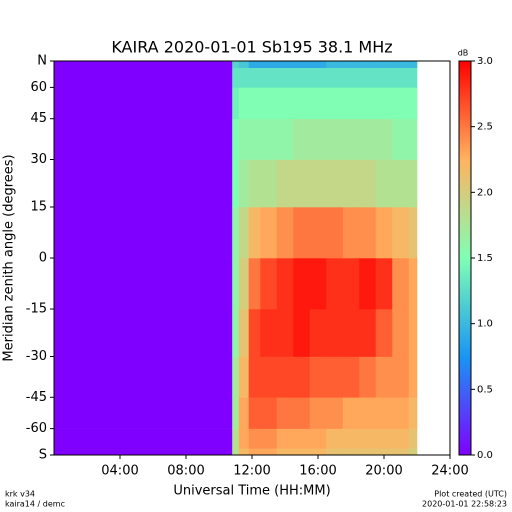 The image size is (512, 512). Describe the element at coordinates (36, 356) in the screenshot. I see `y-tick-label: -30` at that location.